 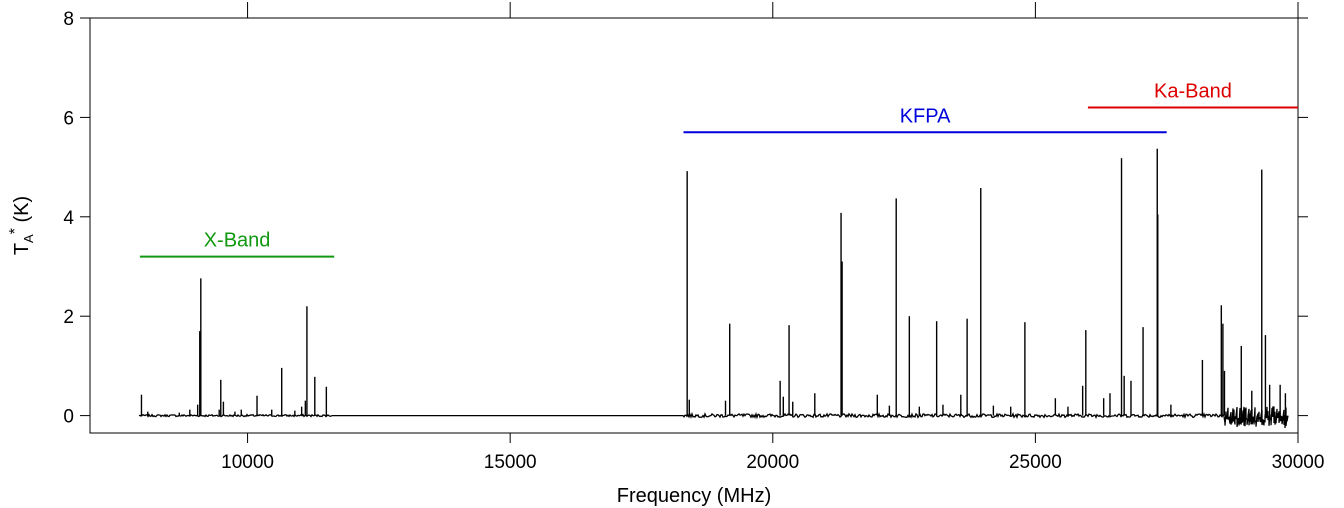 What do you see at coordinates (22, 249) in the screenshot?
I see `y-axis-title-base: T` at bounding box center [22, 249].